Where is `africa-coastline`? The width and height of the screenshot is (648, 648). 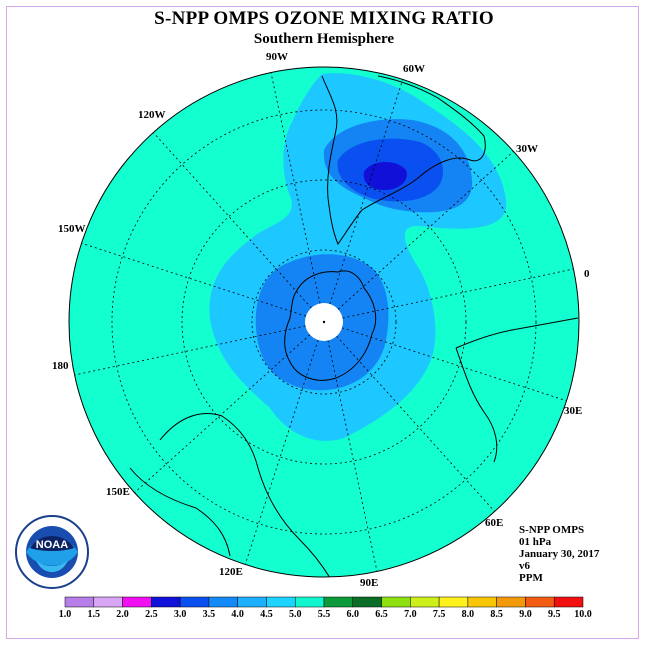 africa-coastline is located at coordinates (517, 390).